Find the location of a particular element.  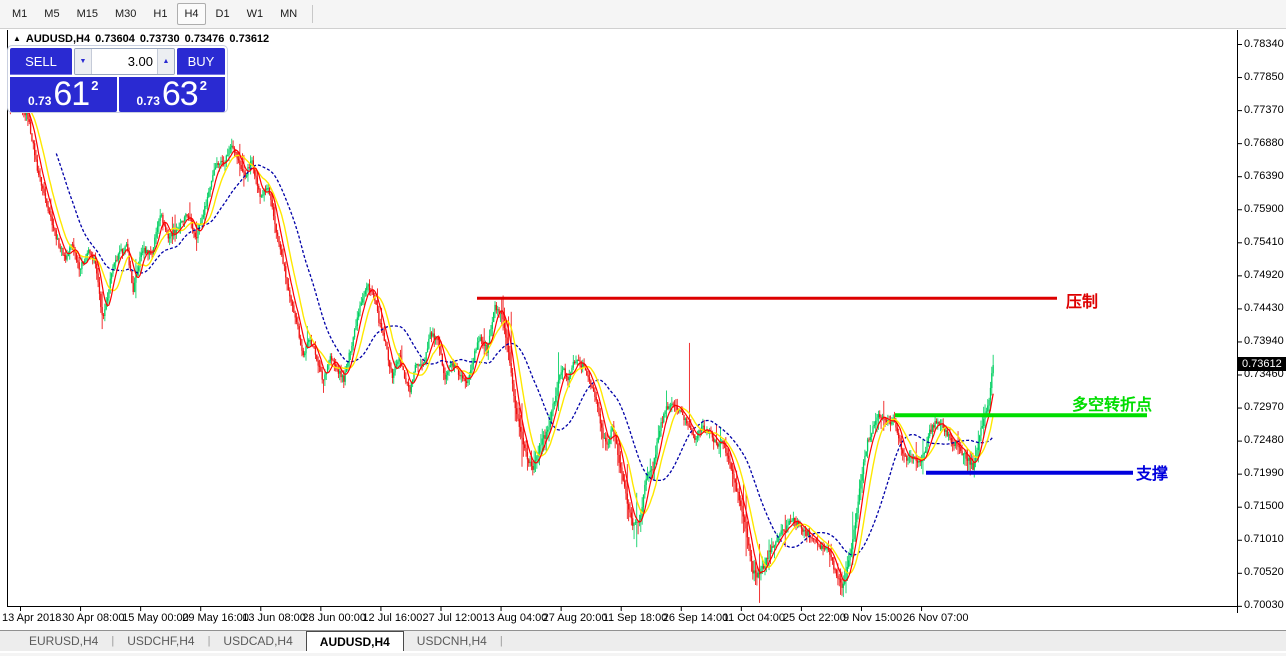

x-axis-label: 11 Oct 04:00 is located at coordinates (753, 618).